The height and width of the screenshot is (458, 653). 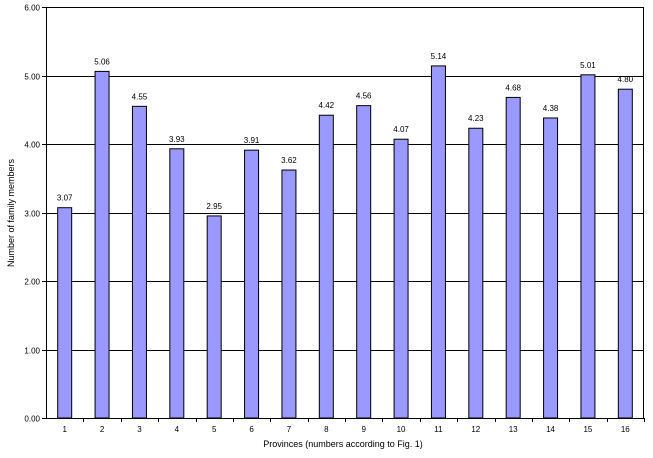 What do you see at coordinates (11, 212) in the screenshot?
I see `y-axis-label: Number of family members` at bounding box center [11, 212].